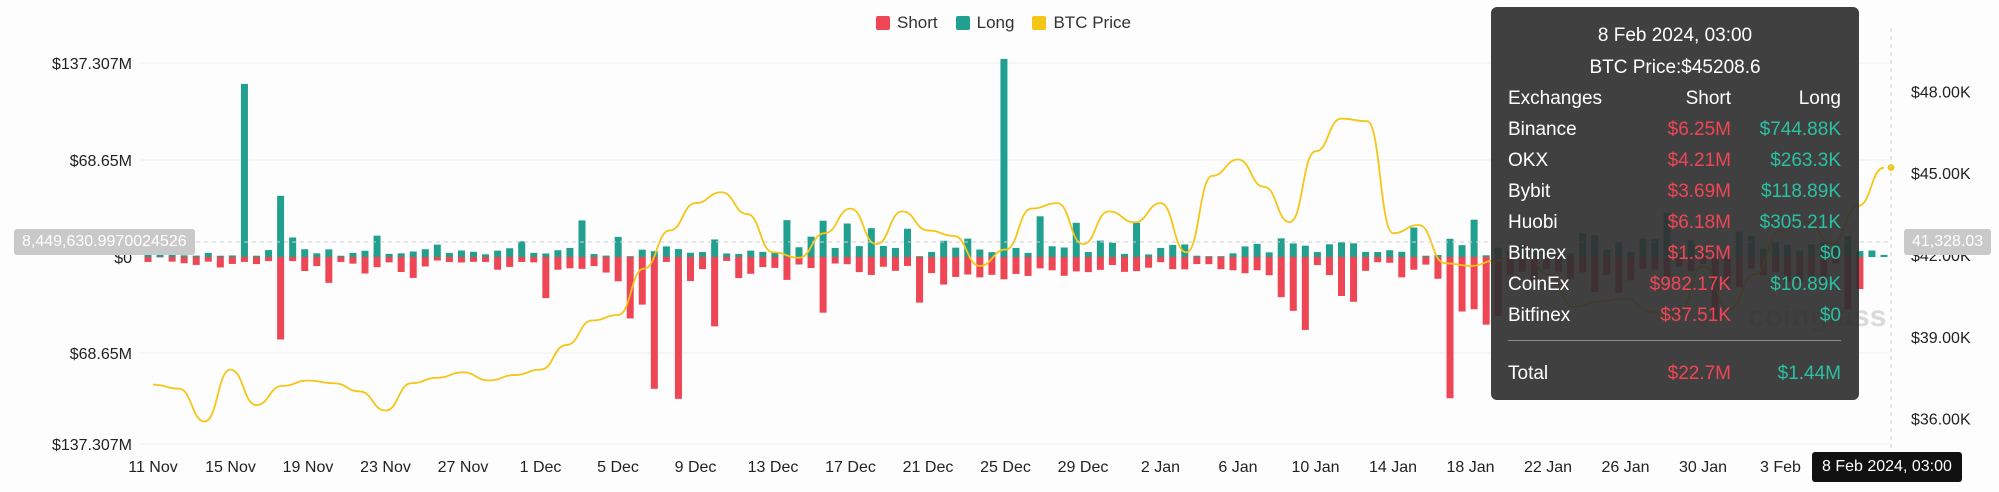 This screenshot has height=492, width=1999. I want to click on long-value: $118.89K, so click(1801, 191).